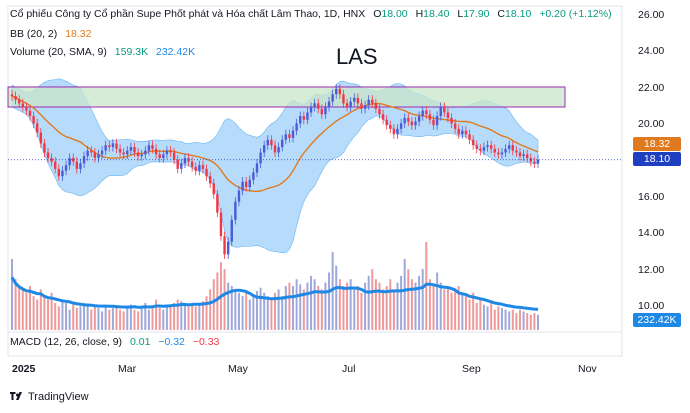 The image size is (690, 413). I want to click on legend-macd: MACD (12, 26, close, 9) 0.01 −0.32 −0.33, so click(114, 342).